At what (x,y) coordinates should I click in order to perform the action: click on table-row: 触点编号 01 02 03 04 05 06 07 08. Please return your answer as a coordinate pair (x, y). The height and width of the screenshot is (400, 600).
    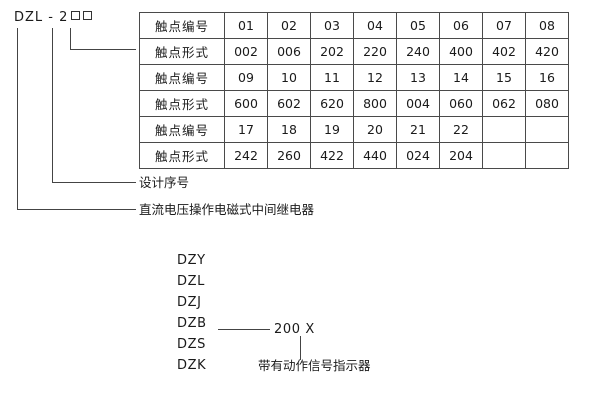
    Looking at the image, I should click on (354, 25).